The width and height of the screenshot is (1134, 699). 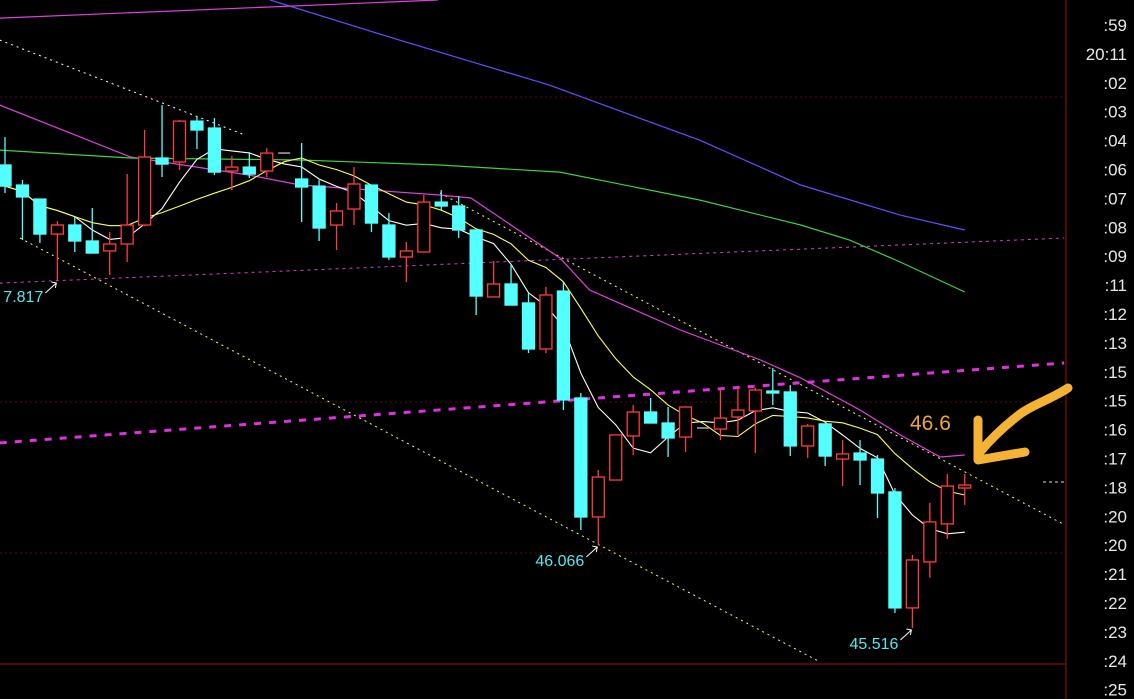 I want to click on time-tick-label: :03, so click(x=1115, y=112).